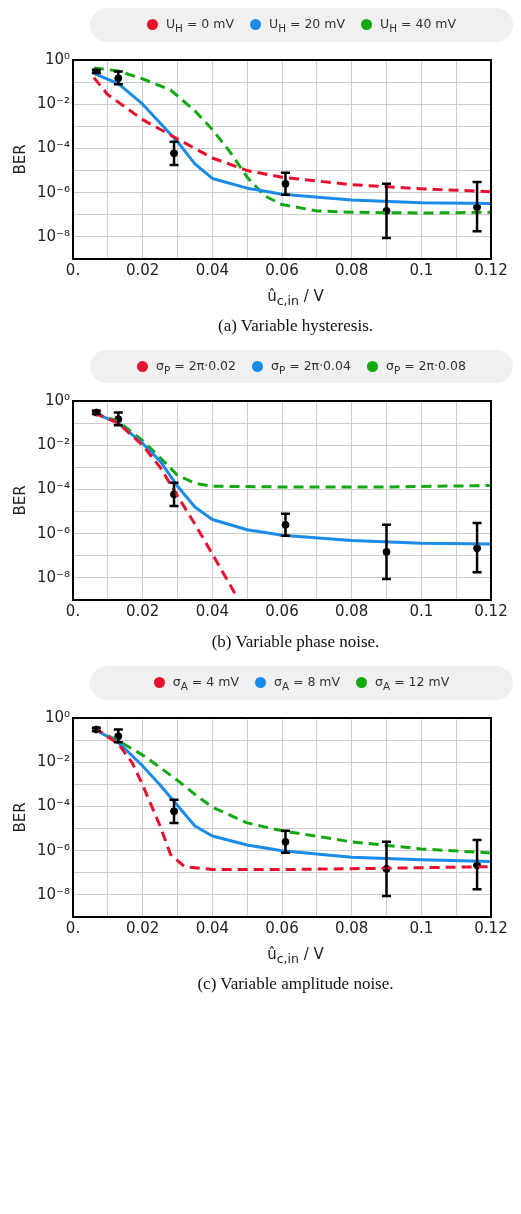  I want to click on text: (c) Variable amplitude noise., so click(295, 983).